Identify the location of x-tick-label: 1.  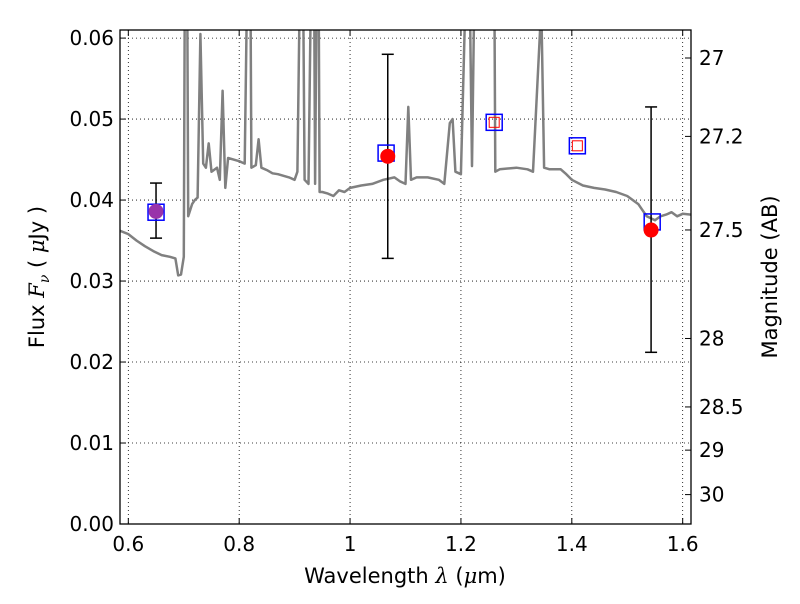
(350, 544).